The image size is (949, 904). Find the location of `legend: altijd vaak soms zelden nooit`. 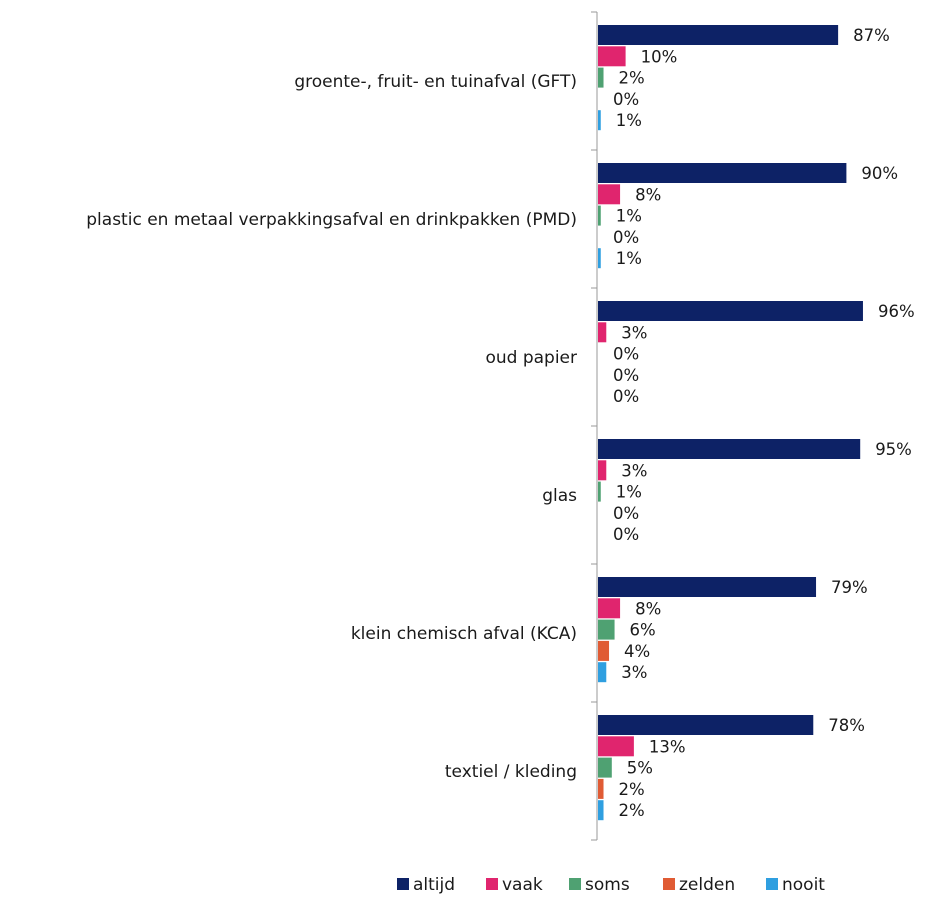

legend: altijd vaak soms zelden nooit is located at coordinates (611, 885).